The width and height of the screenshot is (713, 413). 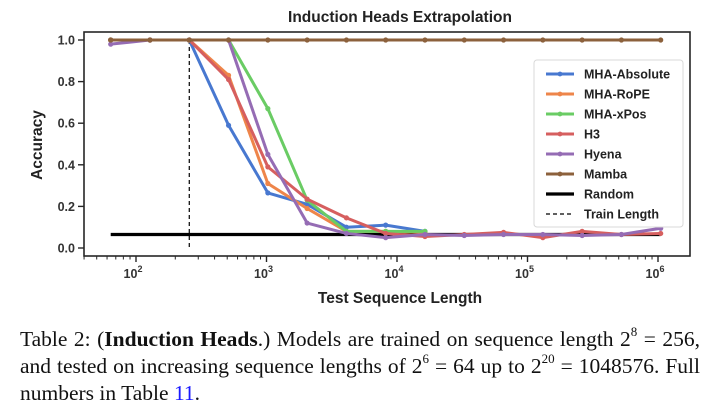 I want to click on legend-label: Mamba, so click(x=606, y=175).